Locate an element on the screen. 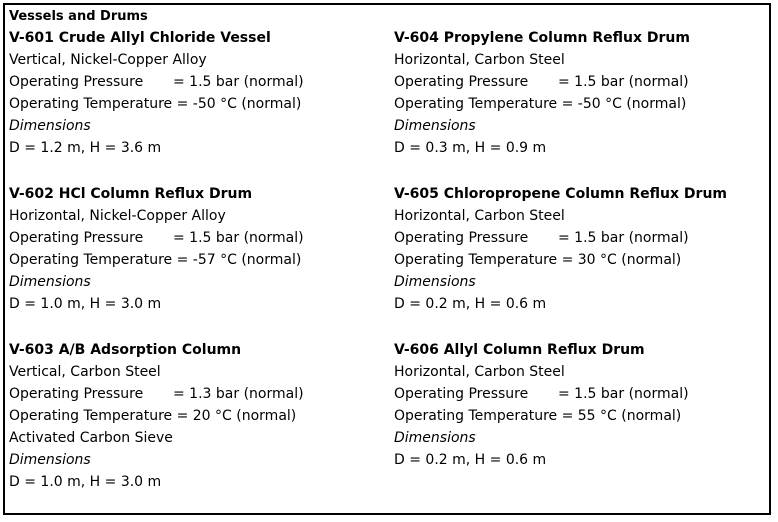 This screenshot has width=778, height=522. vessel-title: V-603 A/B Adsorption Column is located at coordinates (125, 350).